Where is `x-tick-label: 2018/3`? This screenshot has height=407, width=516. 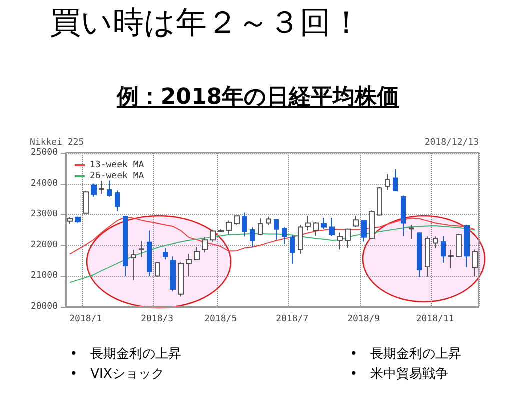 x-tick-label: 2018/3 is located at coordinates (157, 319).